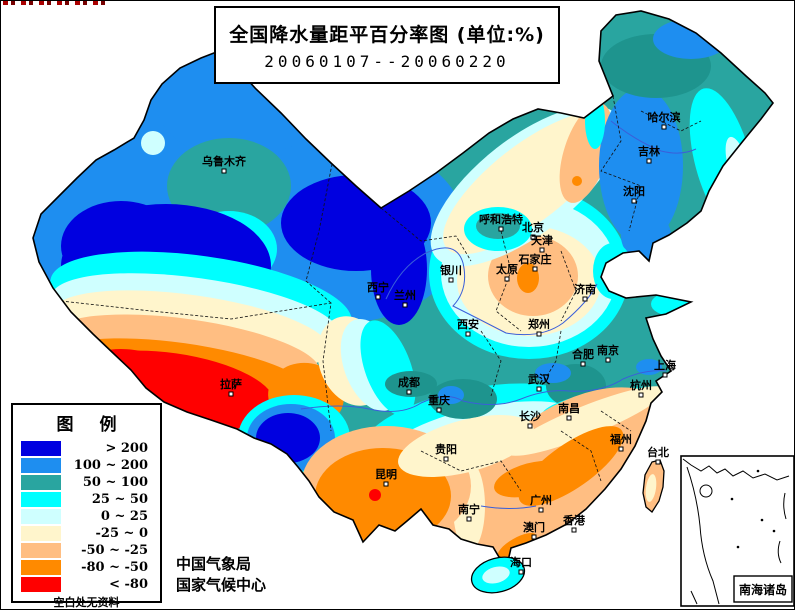 Image resolution: width=795 pixels, height=610 pixels. I want to click on city-name: 济南, so click(585, 289).